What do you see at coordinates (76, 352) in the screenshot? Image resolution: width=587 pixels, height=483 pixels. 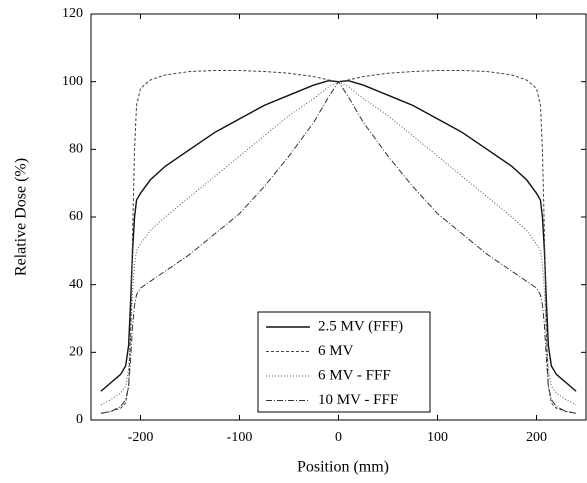 I see `y-tick-label: 20` at bounding box center [76, 352].